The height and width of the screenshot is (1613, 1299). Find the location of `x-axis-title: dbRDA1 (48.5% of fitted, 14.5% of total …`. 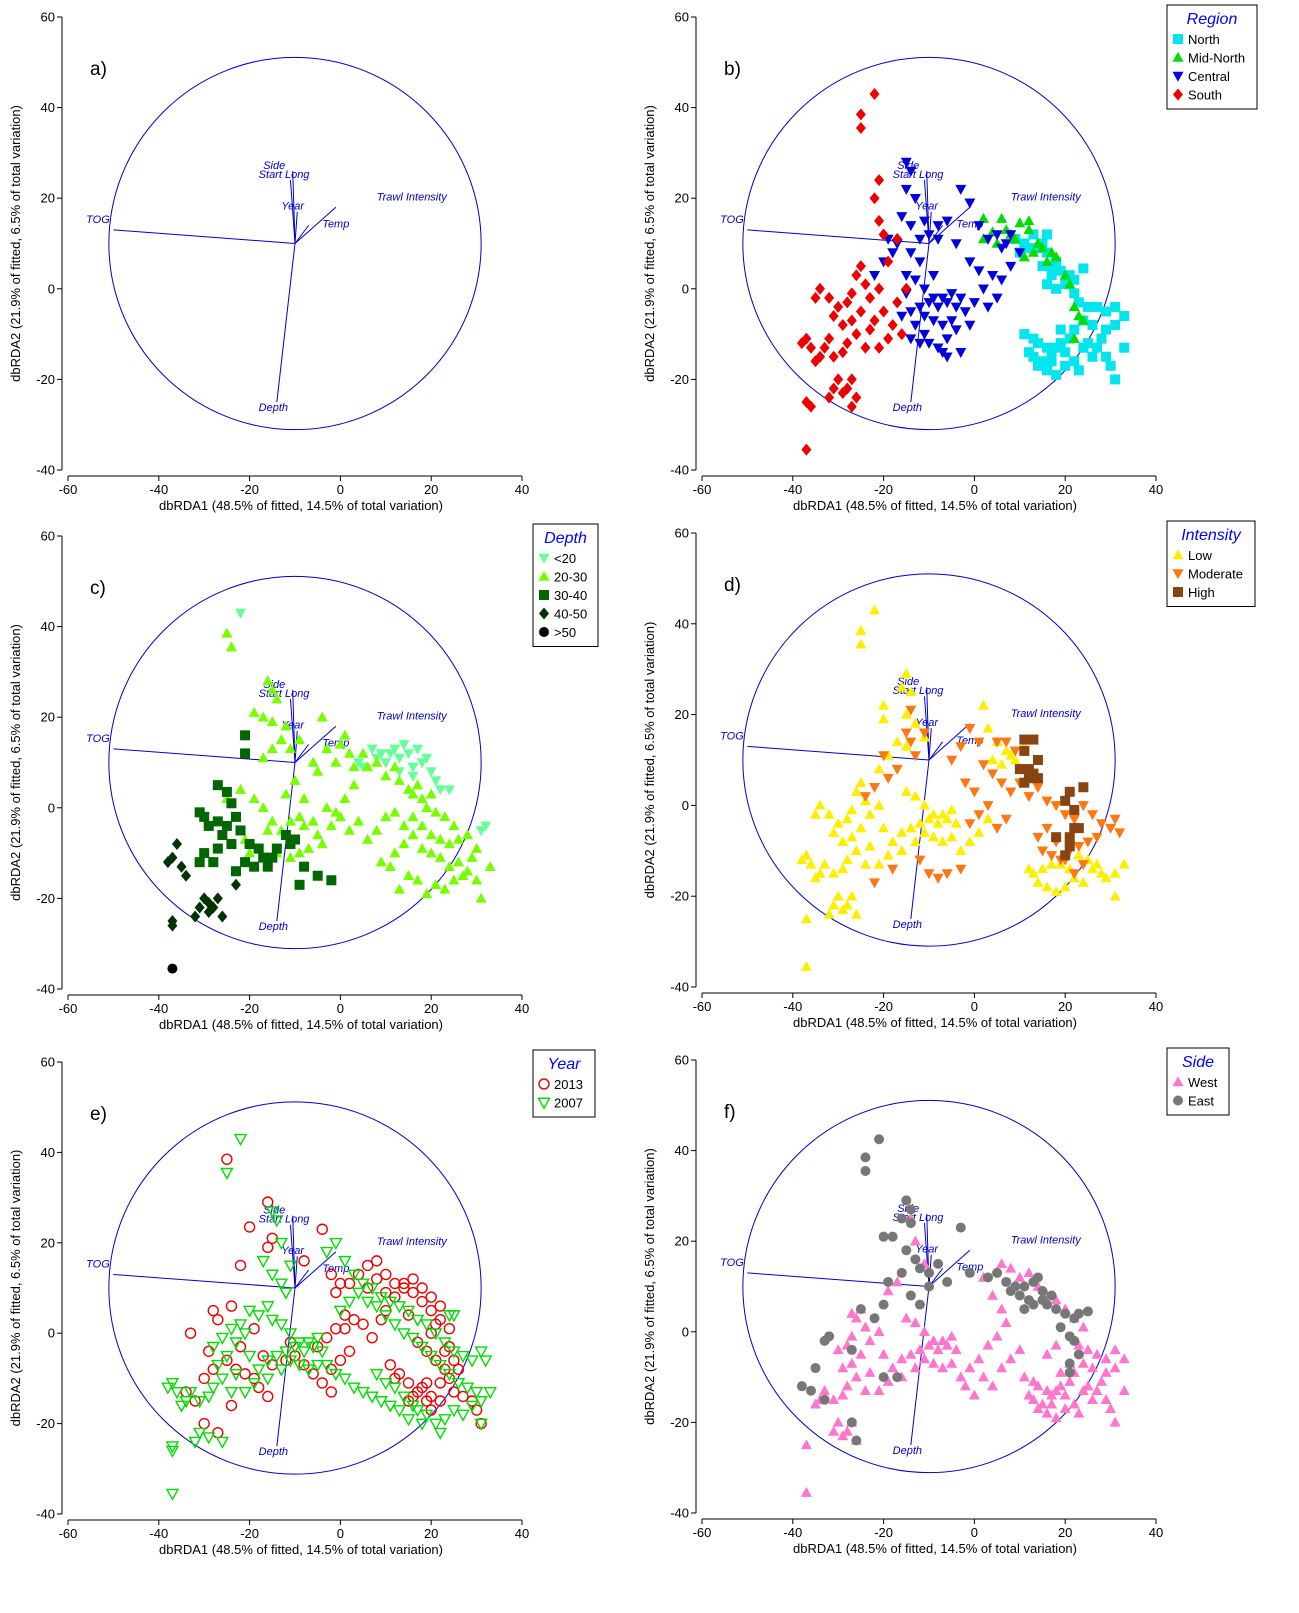

x-axis-title: dbRDA1 (48.5% of fitted, 14.5% of total … is located at coordinates (935, 505).